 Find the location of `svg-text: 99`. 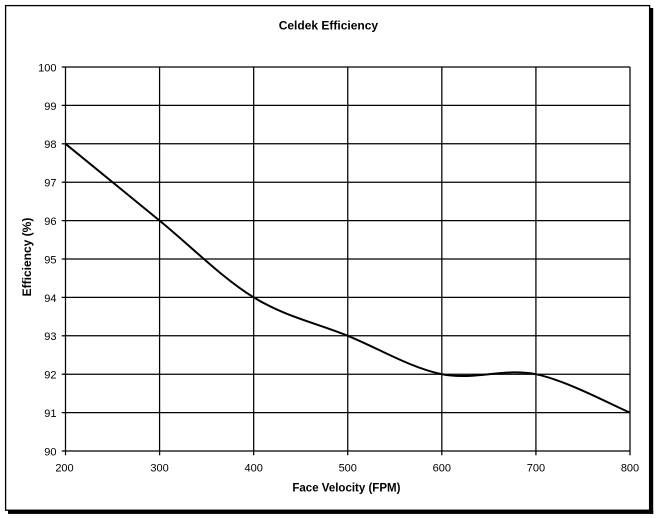

svg-text: 99 is located at coordinates (50, 107).